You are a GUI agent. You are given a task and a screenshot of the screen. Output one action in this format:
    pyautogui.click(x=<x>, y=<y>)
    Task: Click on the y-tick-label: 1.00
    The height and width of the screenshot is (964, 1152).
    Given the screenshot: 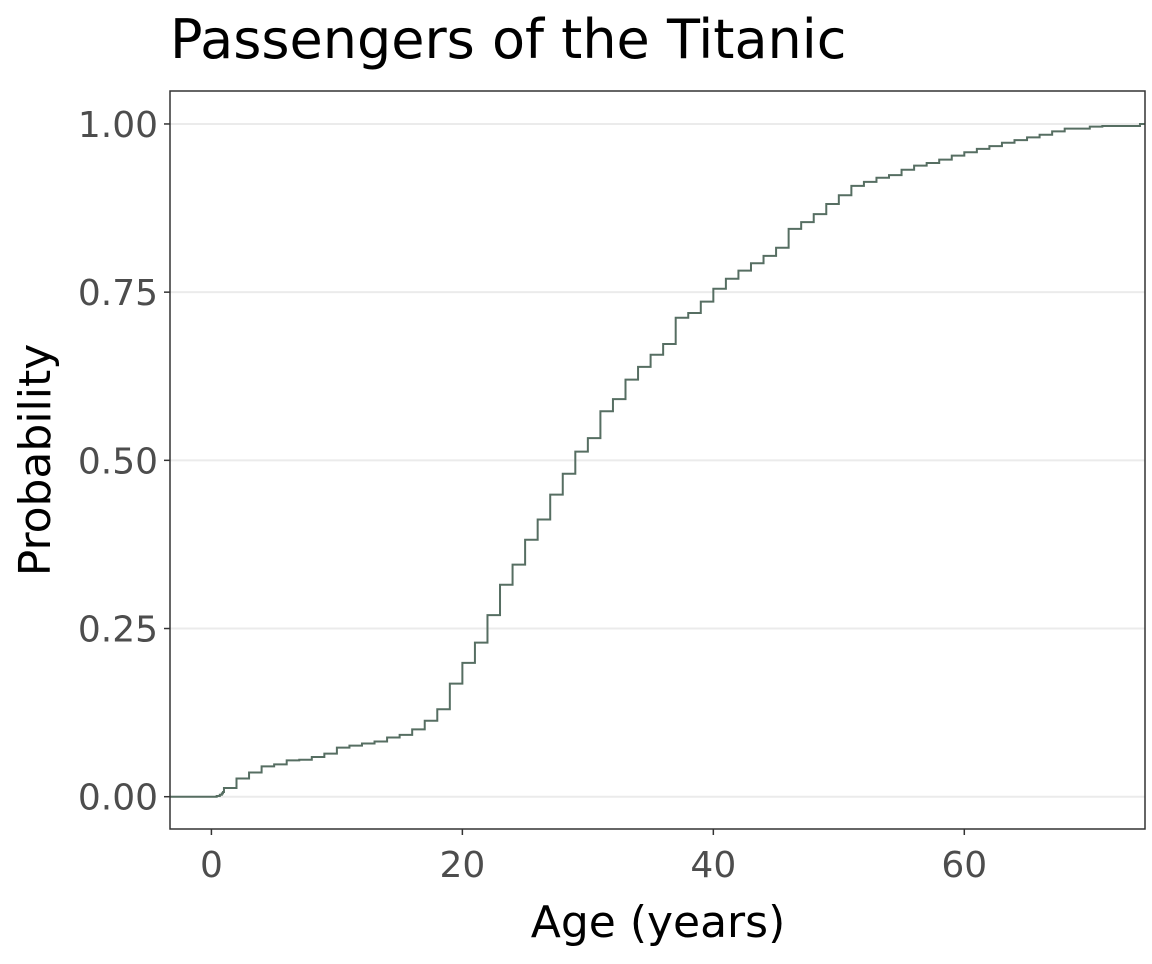 What is the action you would take?
    pyautogui.click(x=118, y=125)
    